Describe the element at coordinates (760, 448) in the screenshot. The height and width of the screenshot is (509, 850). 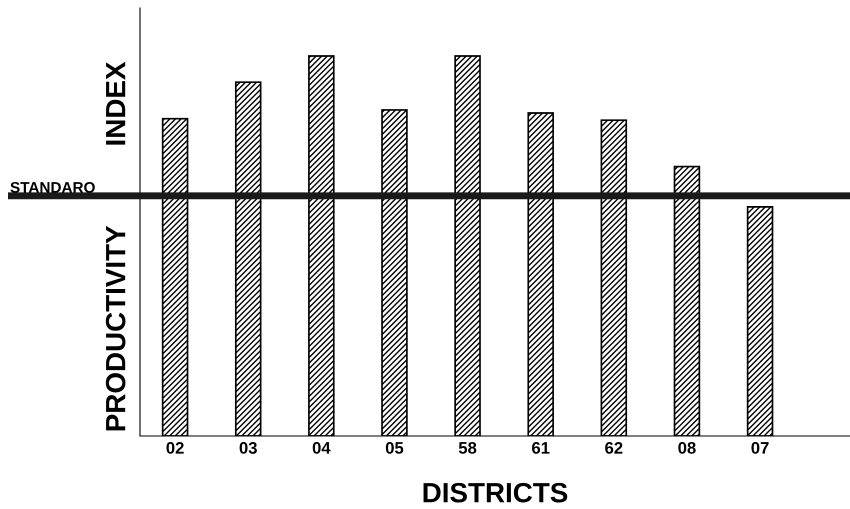
I see `x-tick-label: 07` at that location.